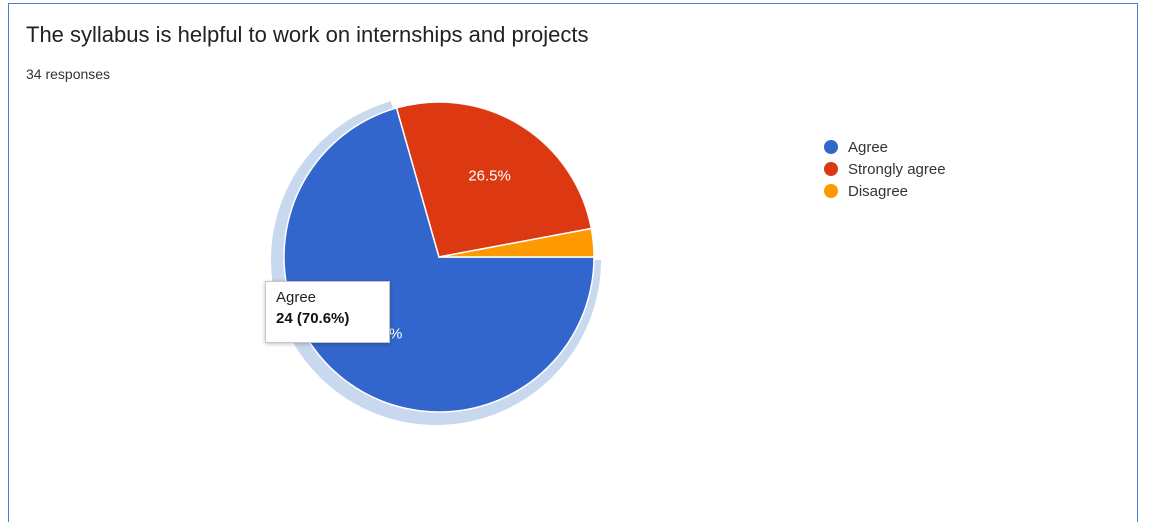 This screenshot has width=1150, height=525. What do you see at coordinates (831, 191) in the screenshot?
I see `legend-swatch-disagree` at bounding box center [831, 191].